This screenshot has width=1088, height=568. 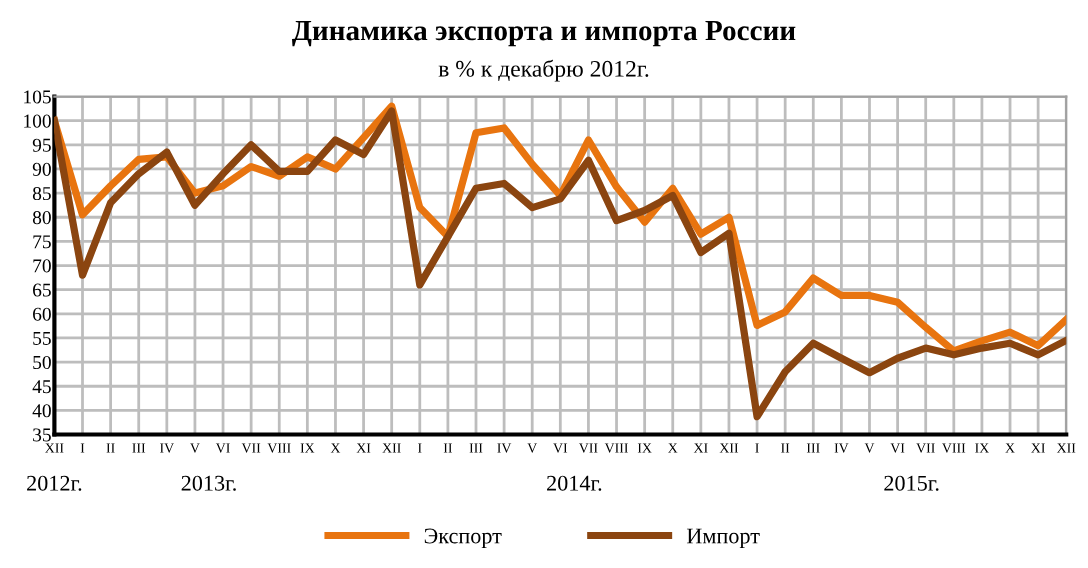 I want to click on y-tick-label: 105, so click(x=37, y=97).